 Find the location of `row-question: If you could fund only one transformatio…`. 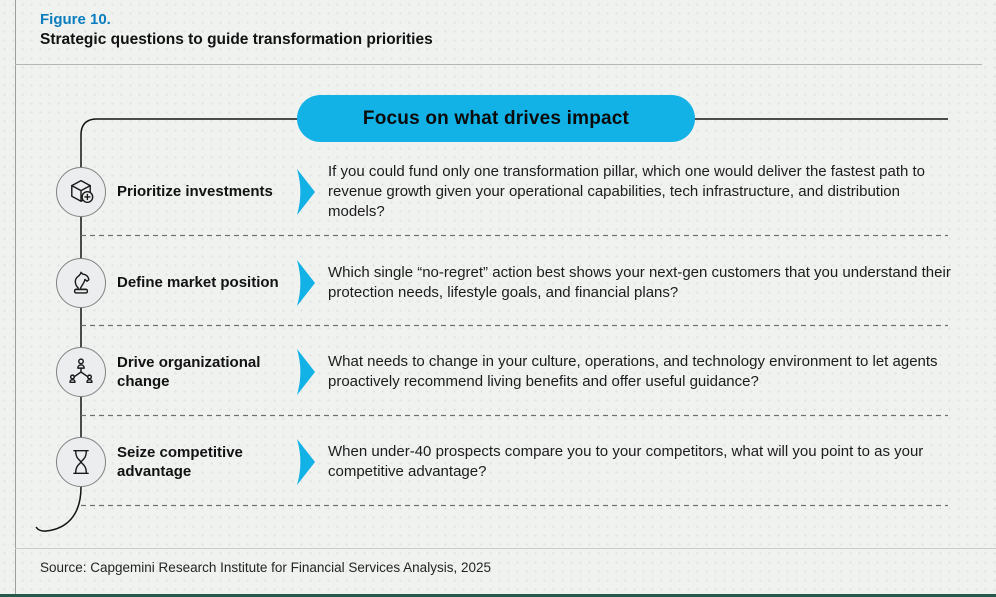

row-question: If you could fund only one transformatio… is located at coordinates (627, 191).